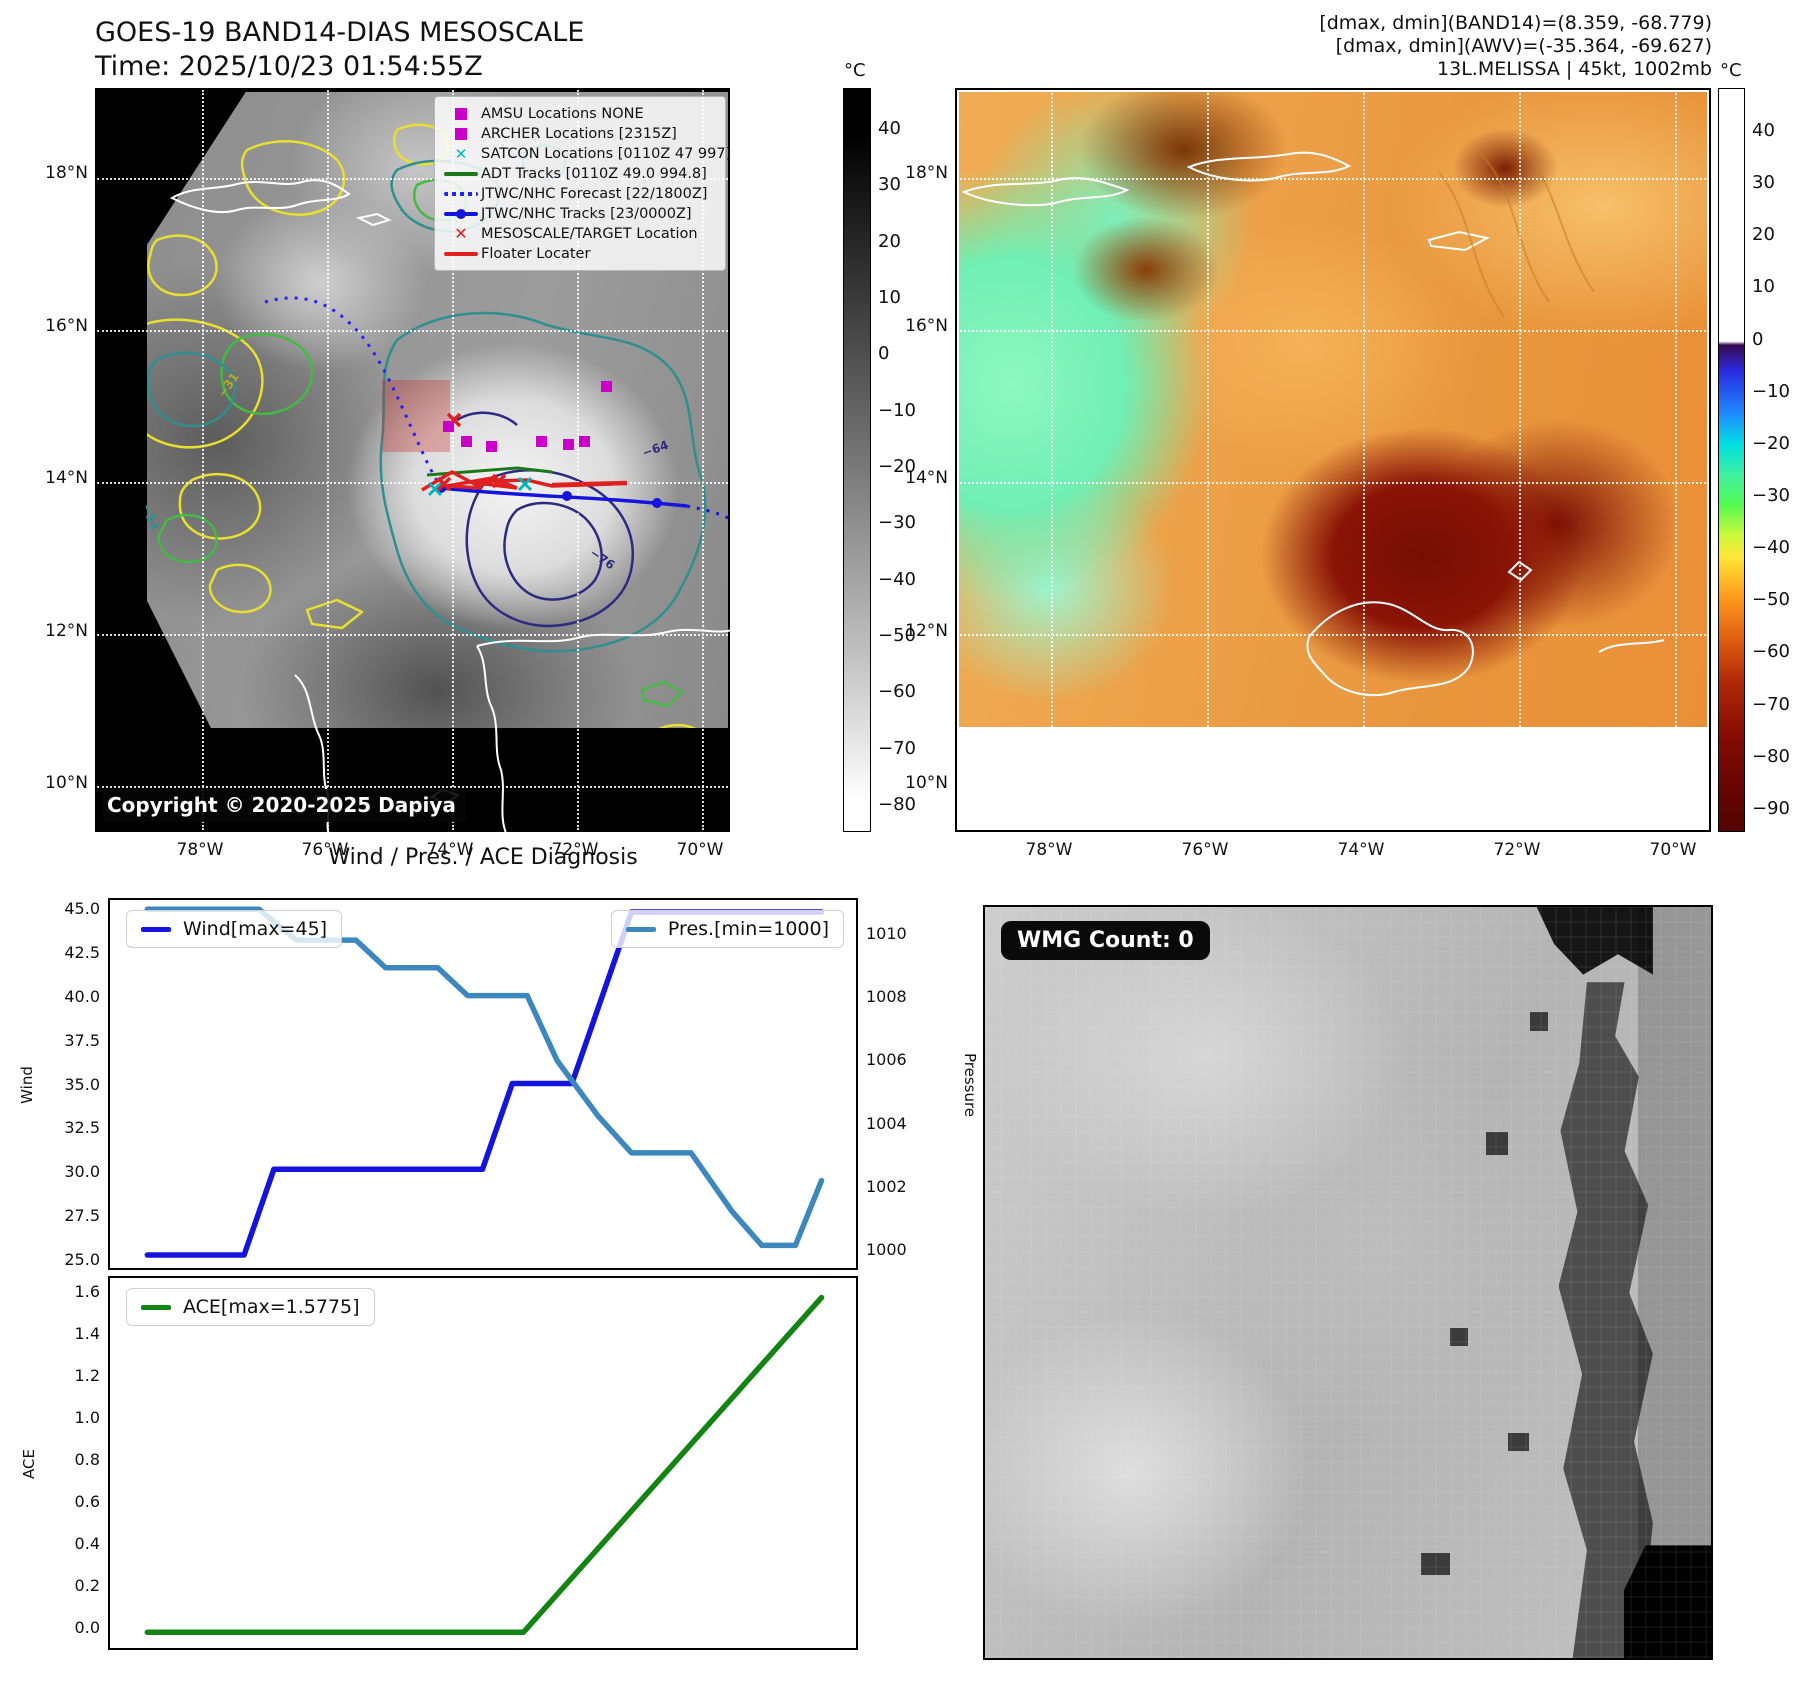 This screenshot has width=1801, height=1690. What do you see at coordinates (87, 1543) in the screenshot?
I see `y-tick-label: 0.4` at bounding box center [87, 1543].